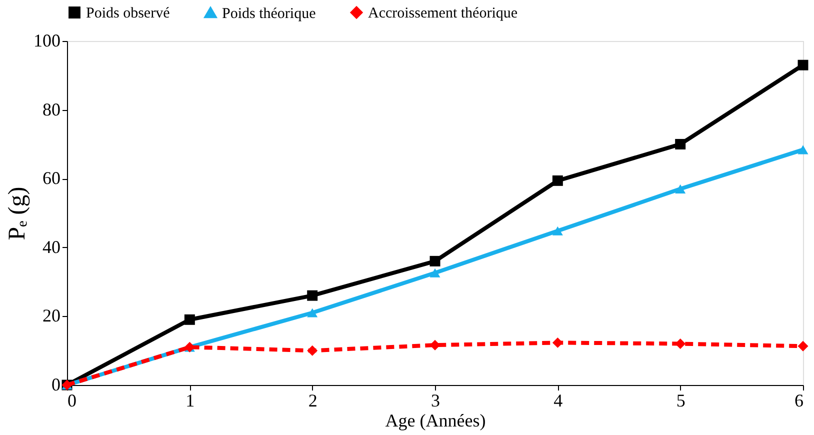 The height and width of the screenshot is (435, 814). What do you see at coordinates (799, 400) in the screenshot?
I see `x-tick-label: 6` at bounding box center [799, 400].